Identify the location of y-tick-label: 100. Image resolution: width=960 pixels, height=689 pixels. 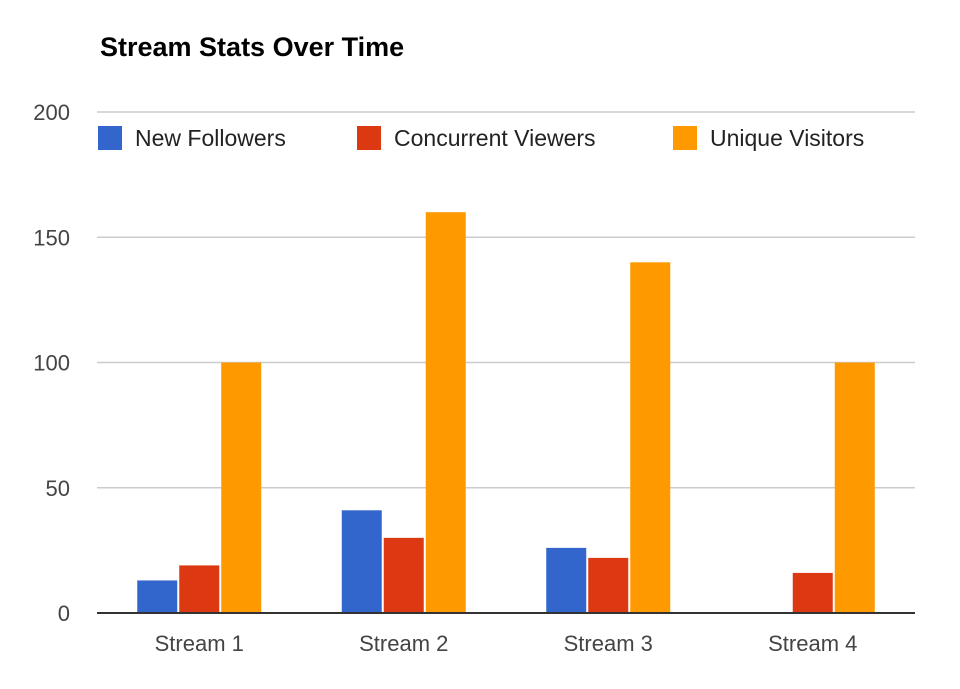
(51, 363).